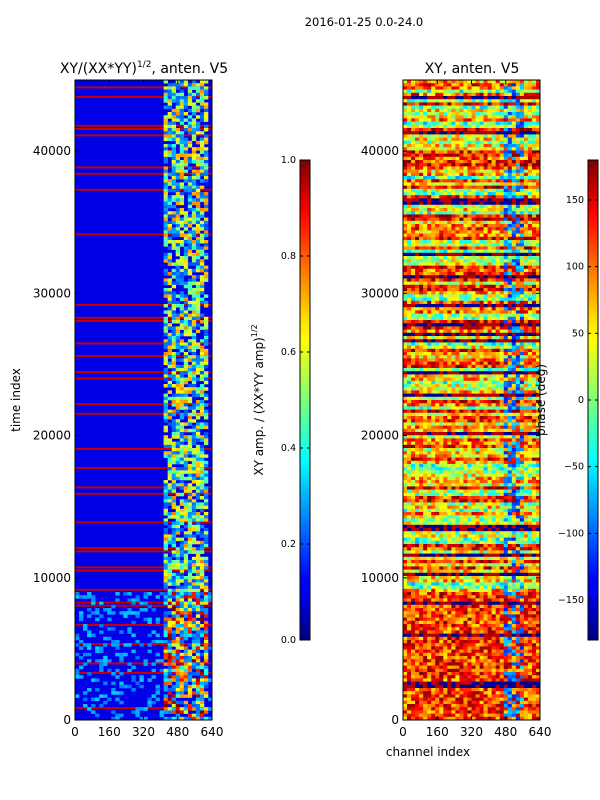 The width and height of the screenshot is (600, 800). Describe the element at coordinates (144, 68) in the screenshot. I see `amplitude-panel-title: XY/(XX*YY)1/2, anten. V5` at that location.